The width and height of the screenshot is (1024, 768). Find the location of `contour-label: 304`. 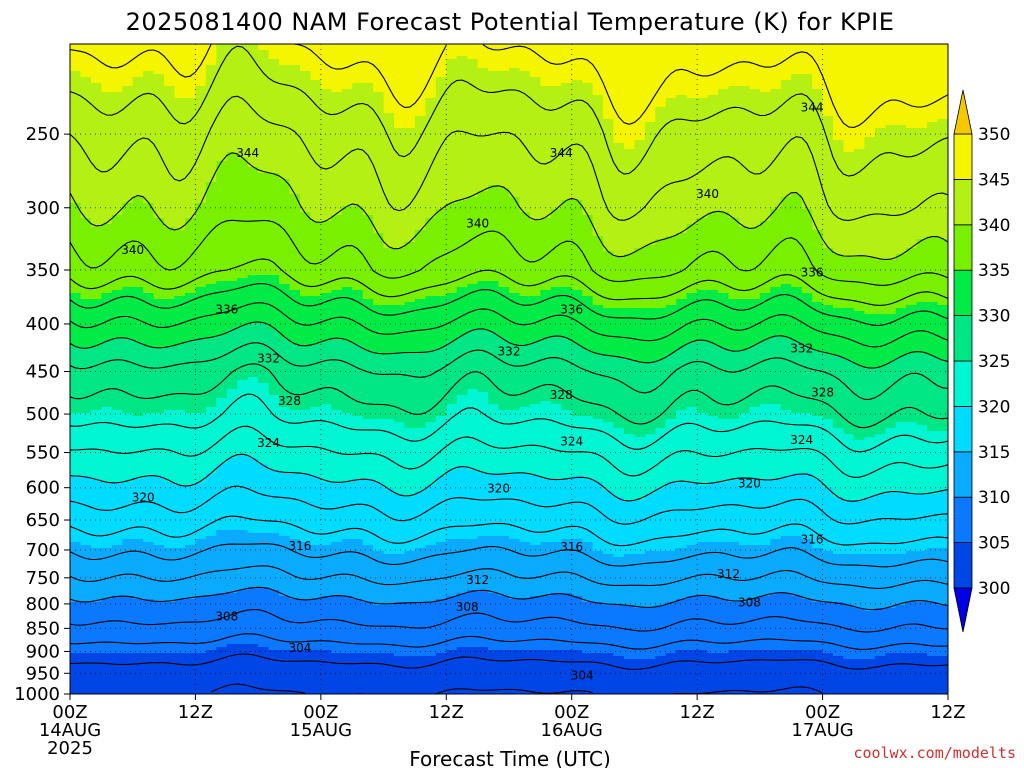

contour-label: 304 is located at coordinates (299, 648).